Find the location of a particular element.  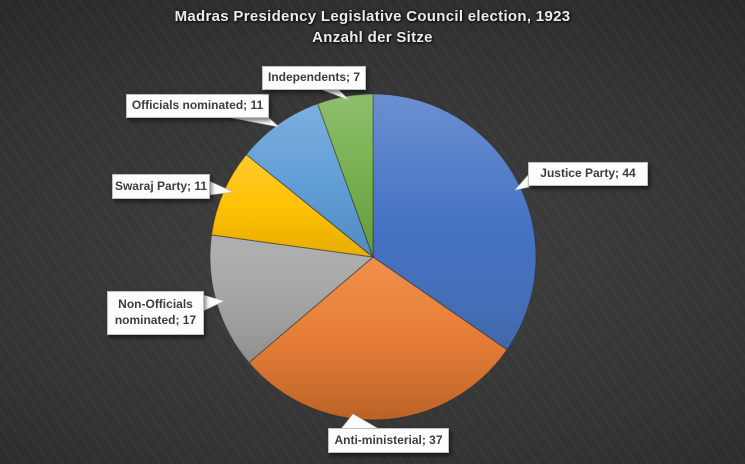

callout-justice-party: Justice Party; 44 is located at coordinates (588, 174).